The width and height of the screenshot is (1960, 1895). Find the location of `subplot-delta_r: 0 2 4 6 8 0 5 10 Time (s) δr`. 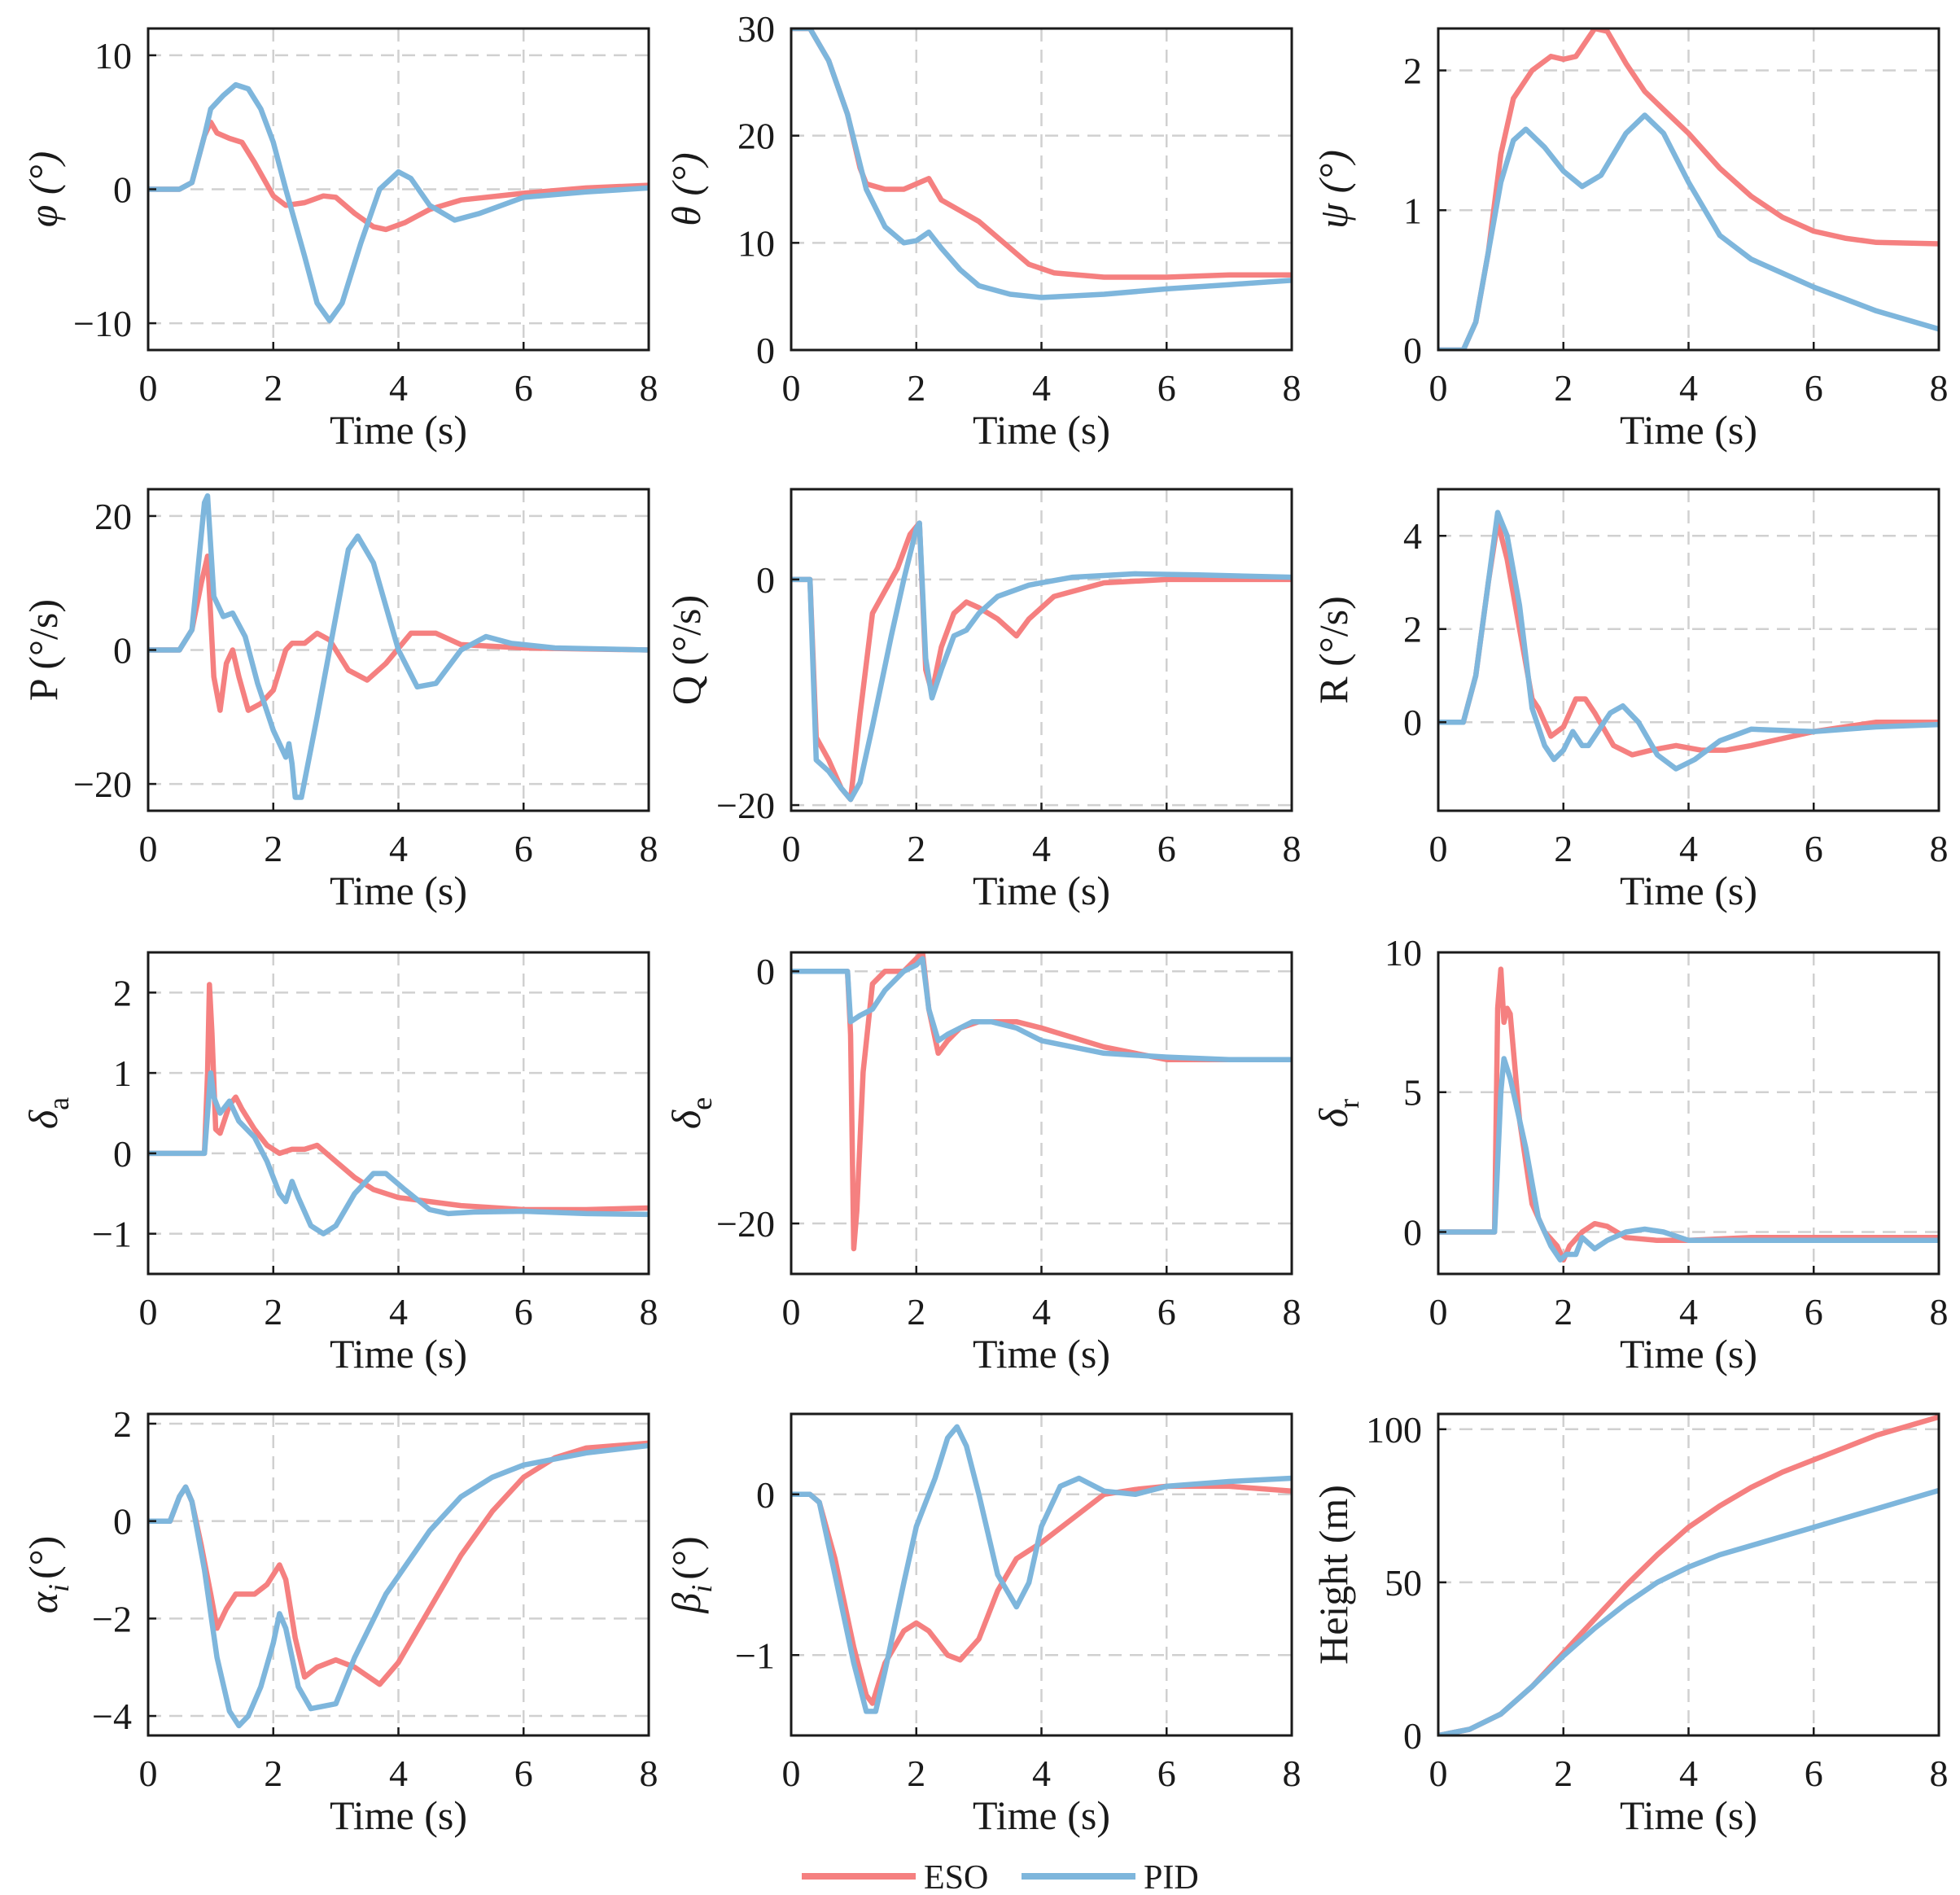

subplot-delta_r: 0 2 4 6 8 0 5 10 Time (s) δr is located at coordinates (1630, 1154).